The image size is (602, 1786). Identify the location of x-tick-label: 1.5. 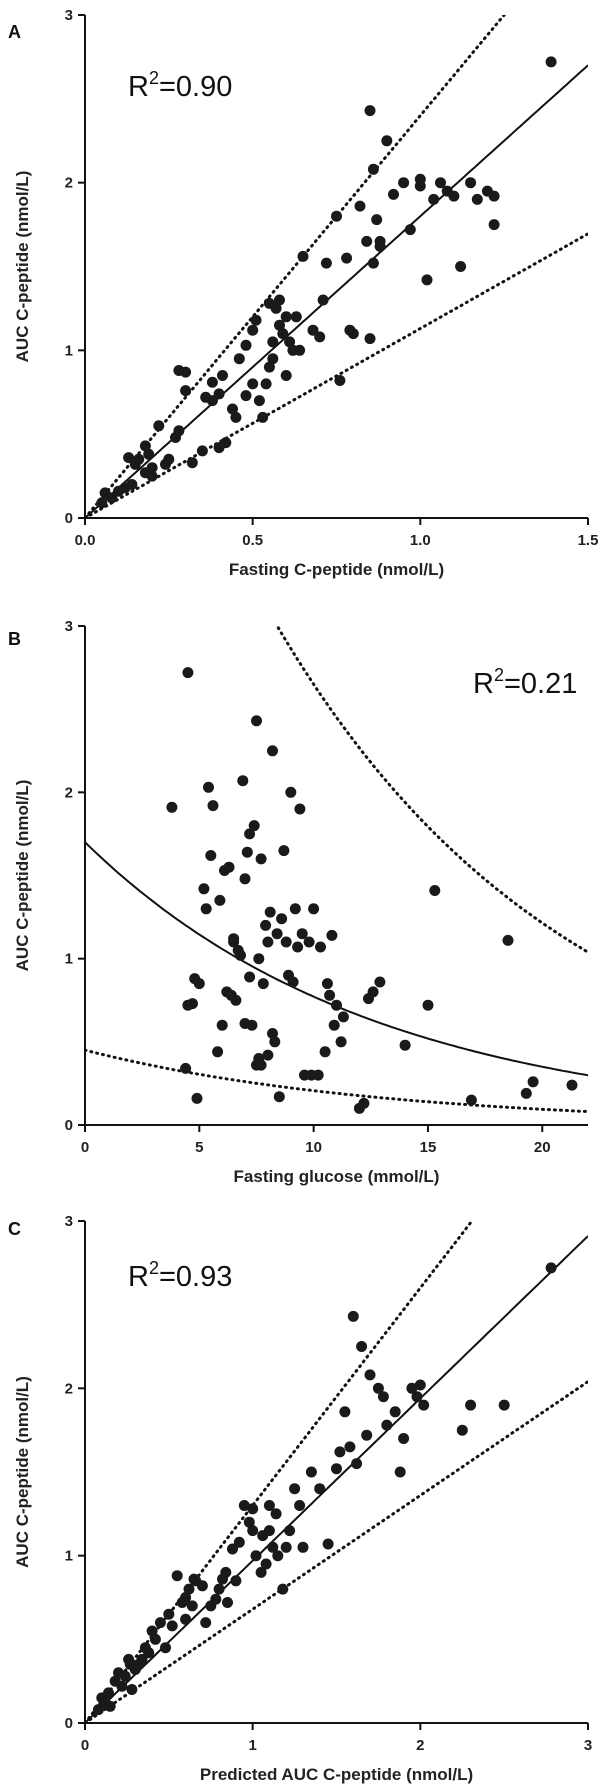
(588, 540).